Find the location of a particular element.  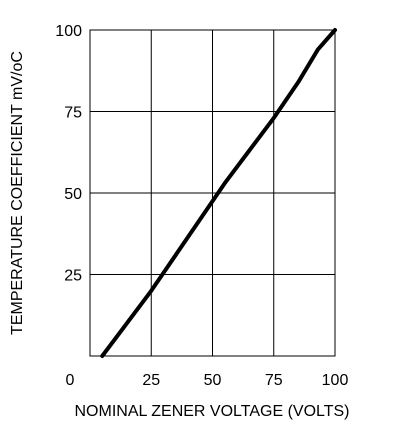

x-tick-label: 100 is located at coordinates (335, 380).